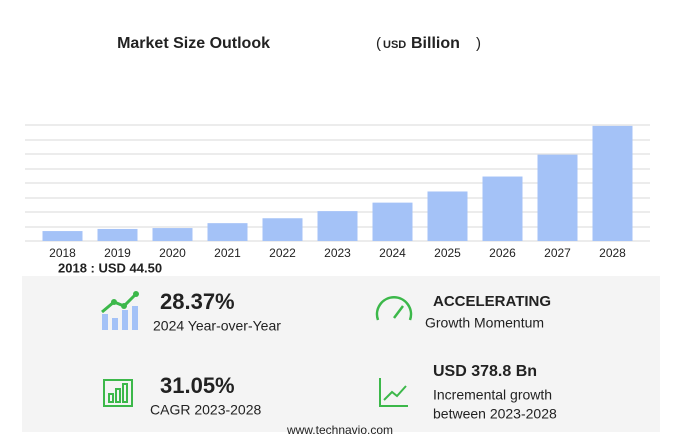  Describe the element at coordinates (206, 410) in the screenshot. I see `stat-label: CAGR 2023-2028` at that location.